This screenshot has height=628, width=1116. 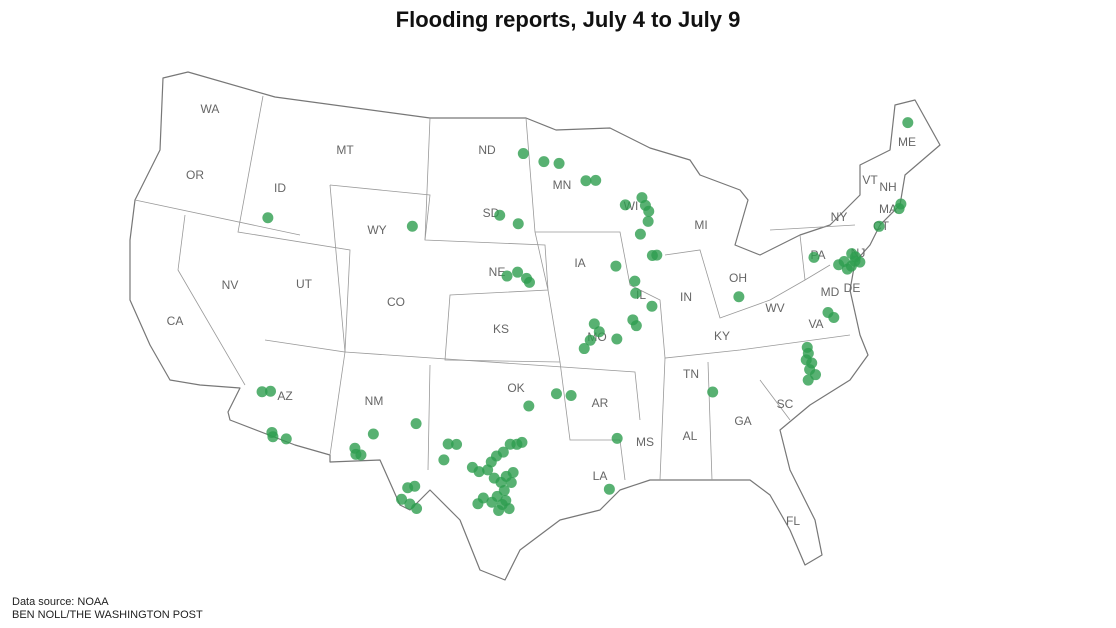 I want to click on state-label: IL, so click(x=641, y=295).